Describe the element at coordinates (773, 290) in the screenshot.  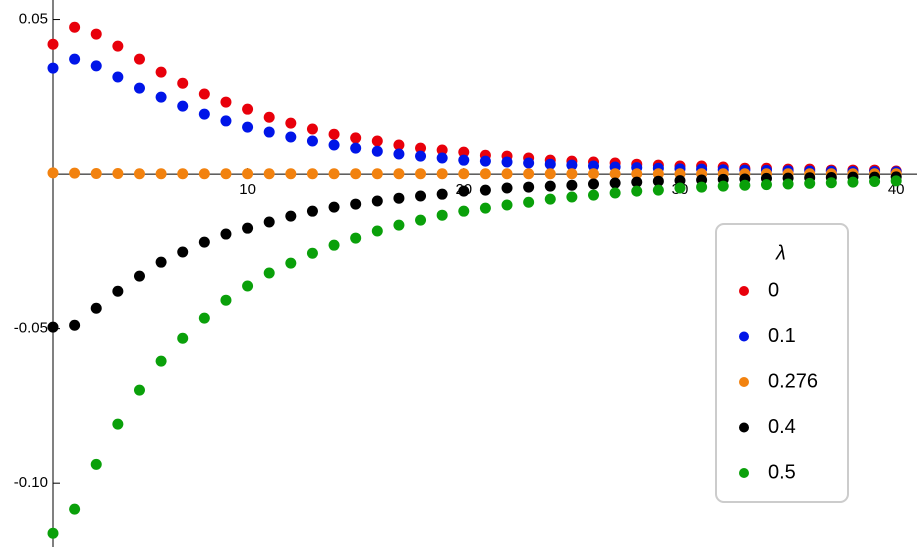
I see `legend-label: 0` at that location.